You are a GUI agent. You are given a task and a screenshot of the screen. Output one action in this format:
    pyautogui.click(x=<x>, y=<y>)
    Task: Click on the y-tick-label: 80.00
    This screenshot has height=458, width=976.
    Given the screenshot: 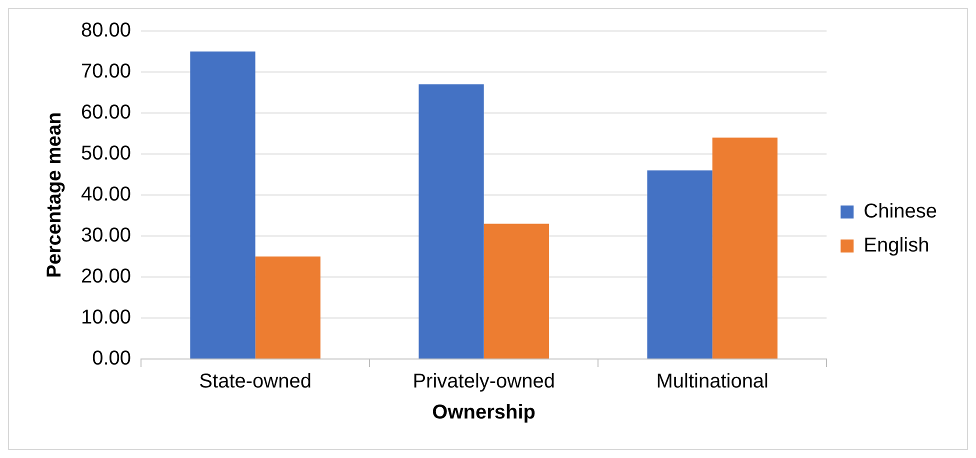 What is the action you would take?
    pyautogui.click(x=106, y=31)
    